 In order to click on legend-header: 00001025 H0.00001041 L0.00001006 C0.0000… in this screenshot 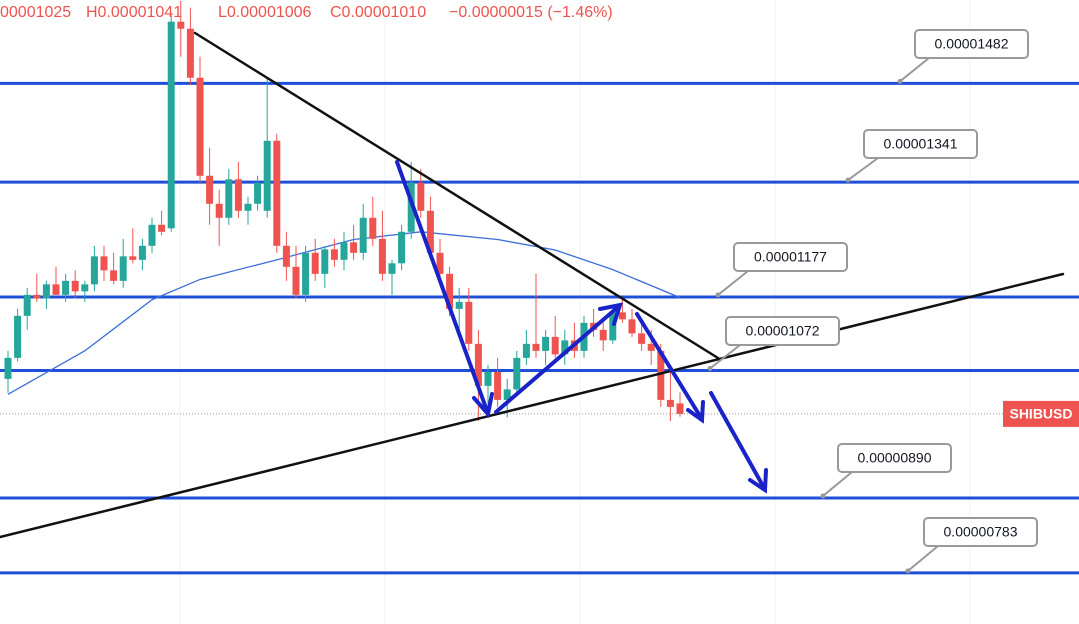, I will do `click(306, 12)`.